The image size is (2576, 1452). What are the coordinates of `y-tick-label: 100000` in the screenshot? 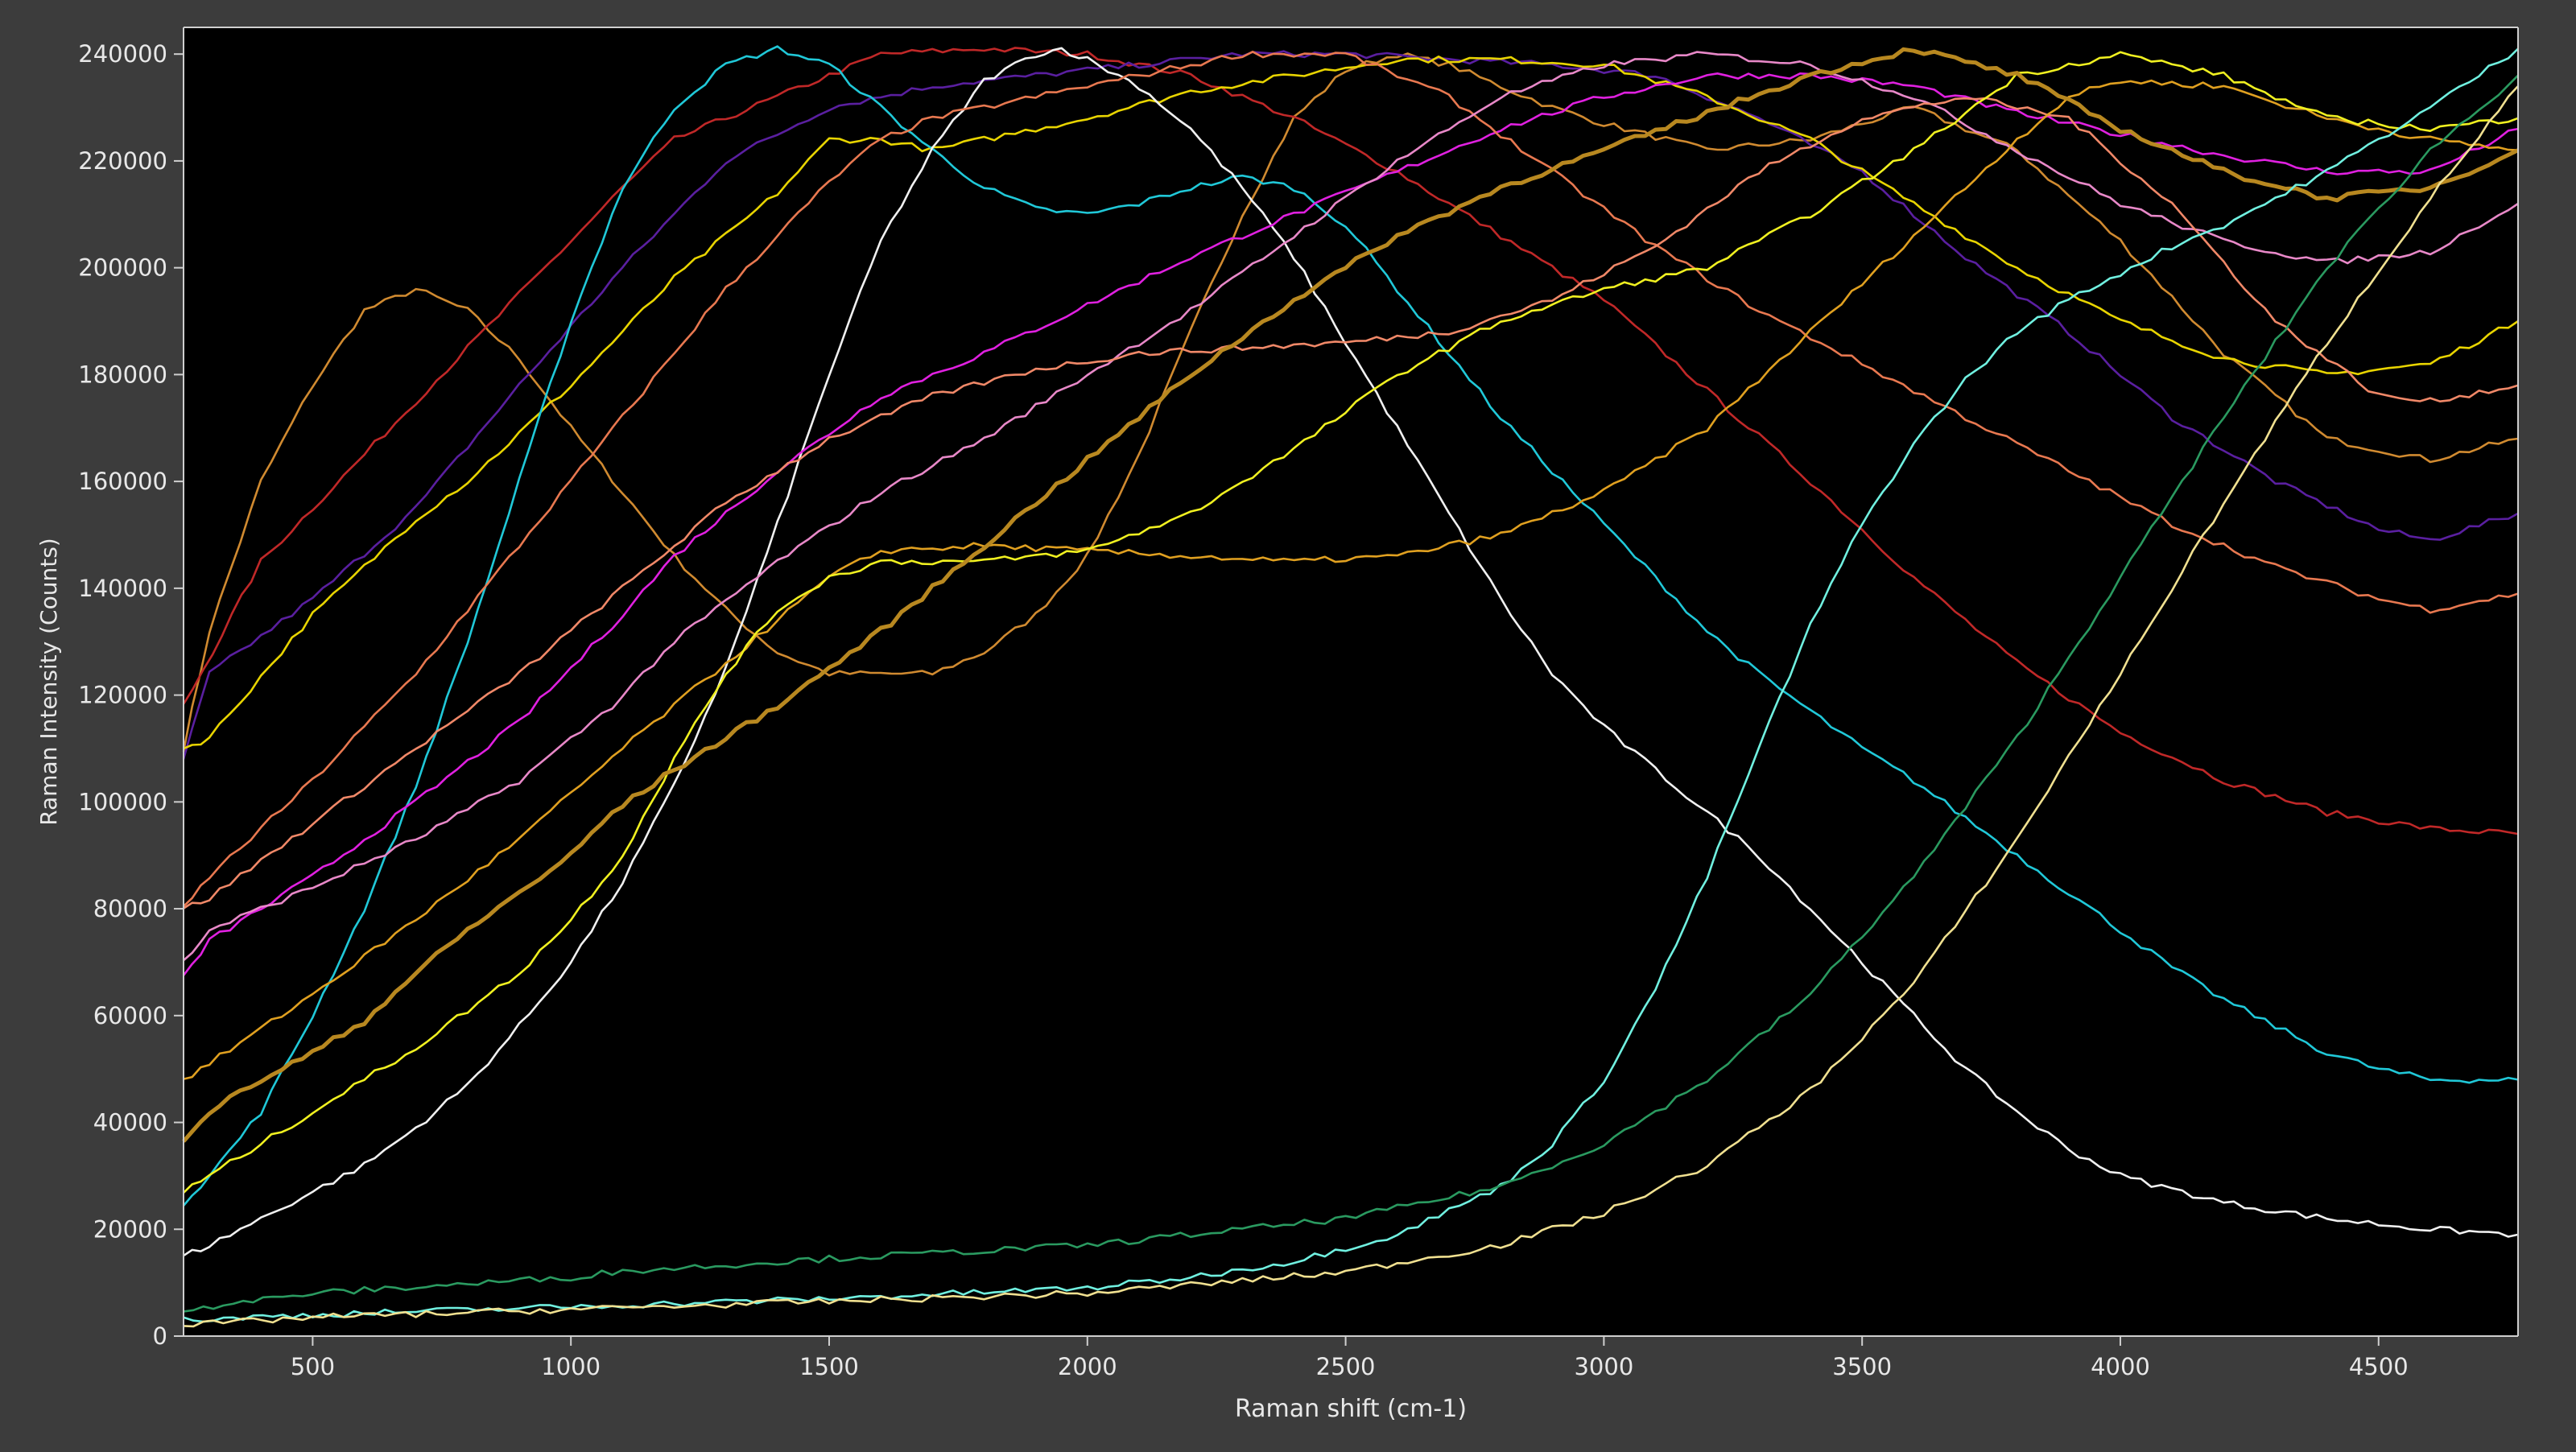 It's located at (122, 801).